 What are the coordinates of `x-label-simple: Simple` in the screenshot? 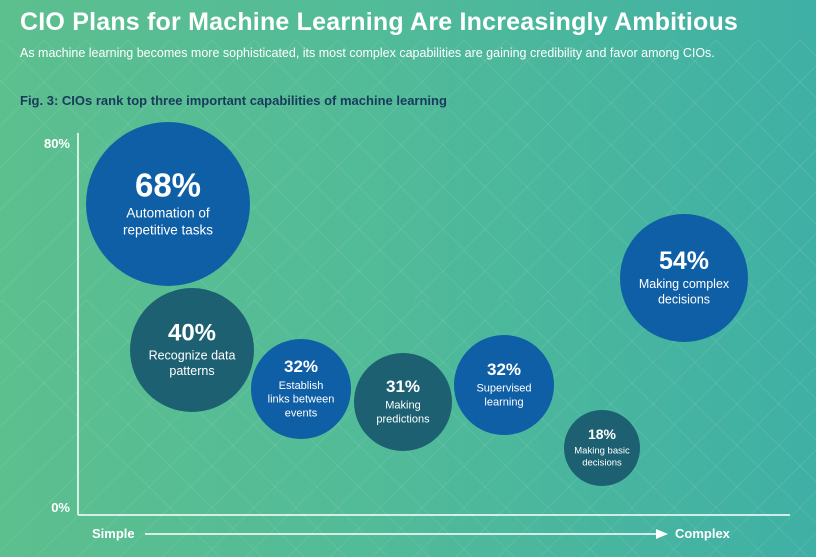 It's located at (113, 533).